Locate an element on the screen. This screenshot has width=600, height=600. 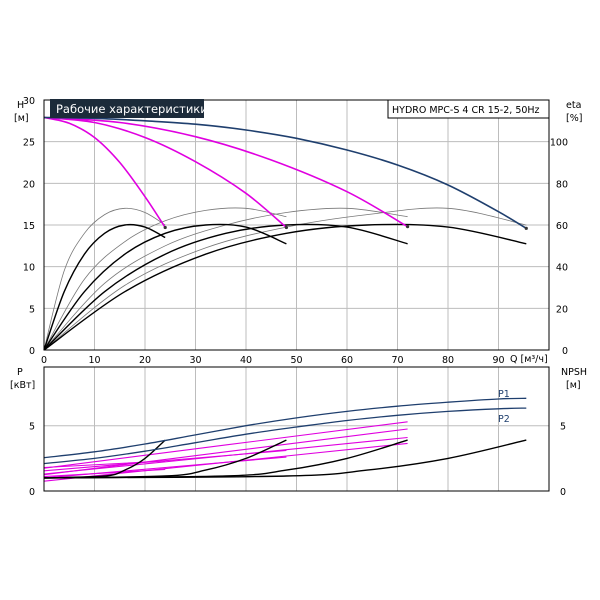
x-tick-label: 70 is located at coordinates (397, 360).